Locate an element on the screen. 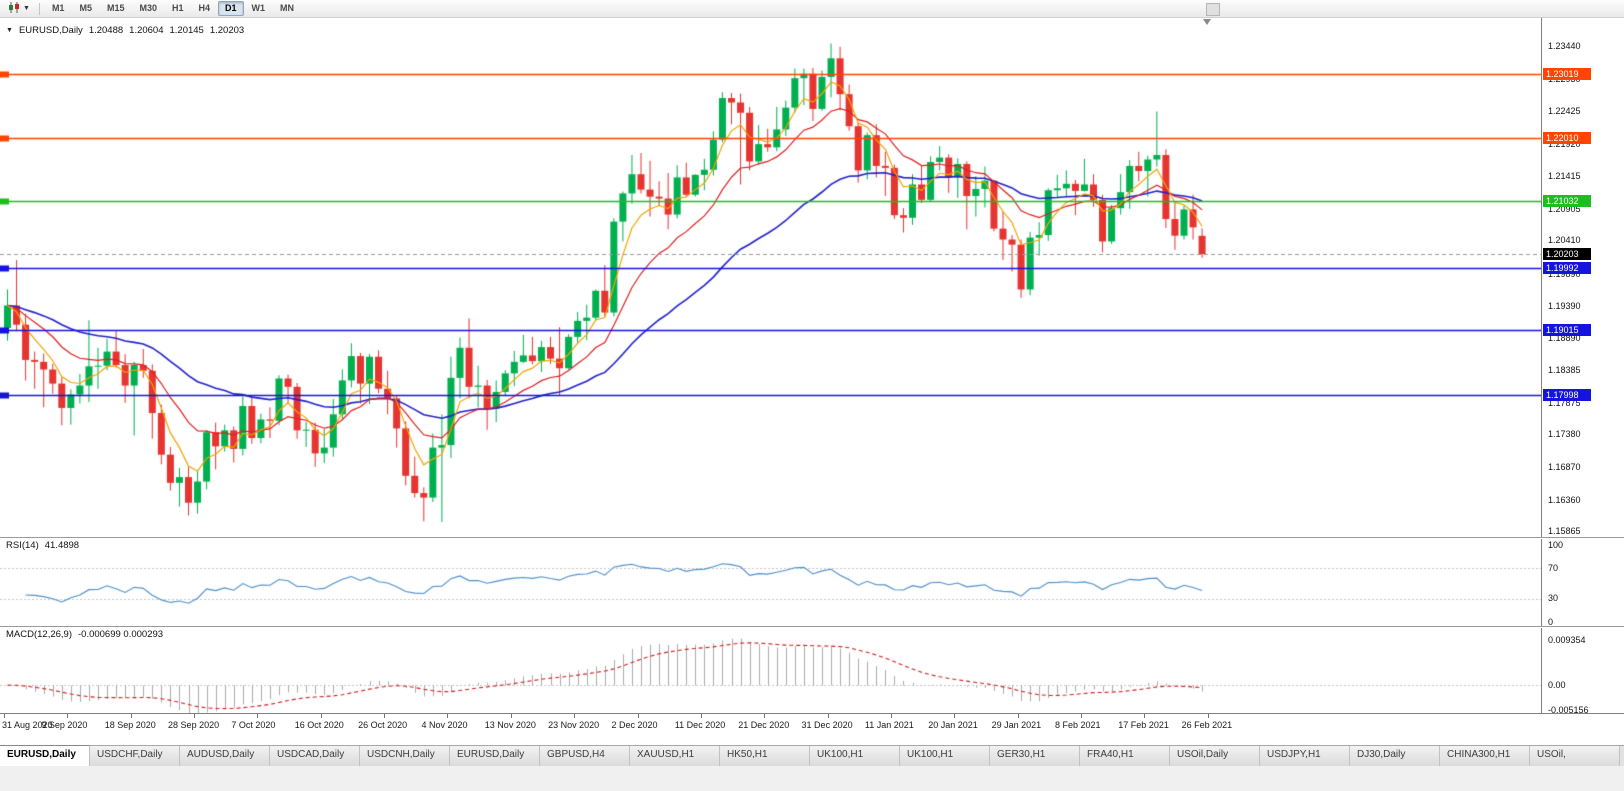  chart-tab-usoil-daily: USOil,Daily is located at coordinates (1215, 756).